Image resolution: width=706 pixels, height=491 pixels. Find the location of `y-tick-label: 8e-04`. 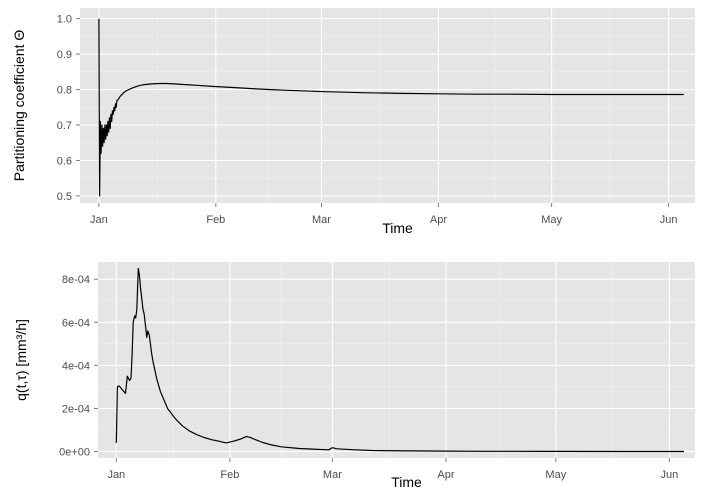

y-tick-label: 8e-04 is located at coordinates (76, 280).